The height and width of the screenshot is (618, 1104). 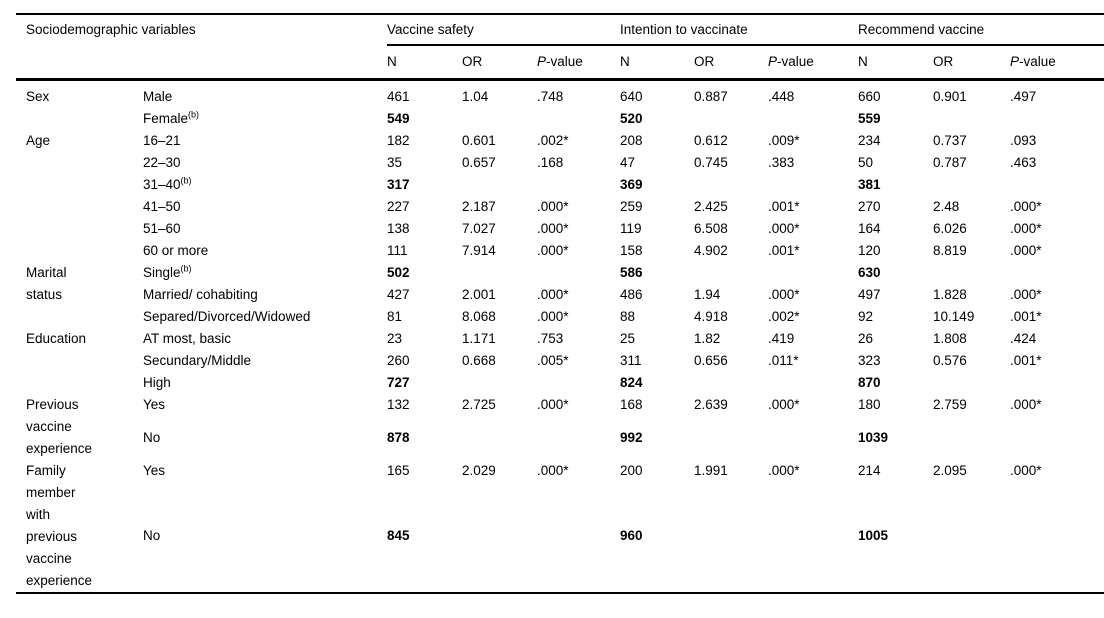 I want to click on value-cell: 323, so click(x=869, y=360).